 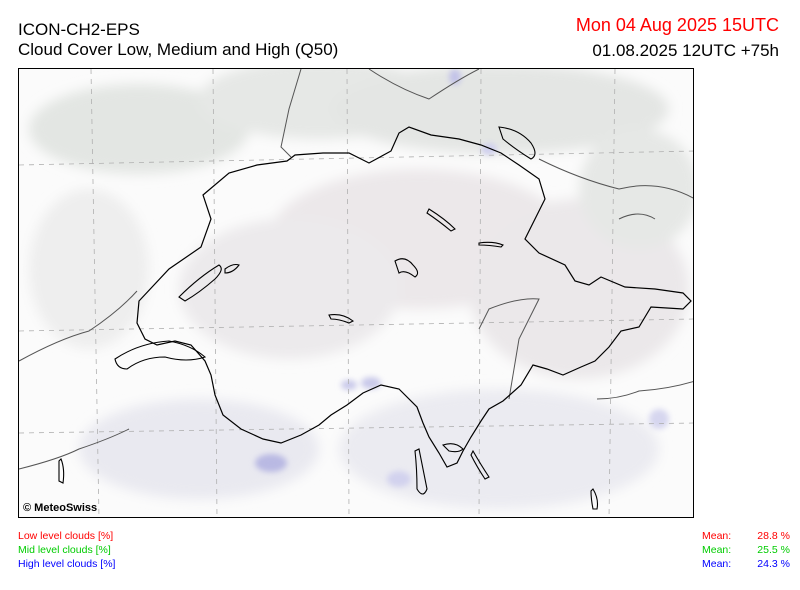 What do you see at coordinates (61, 471) in the screenshot?
I see `lake-annecy` at bounding box center [61, 471].